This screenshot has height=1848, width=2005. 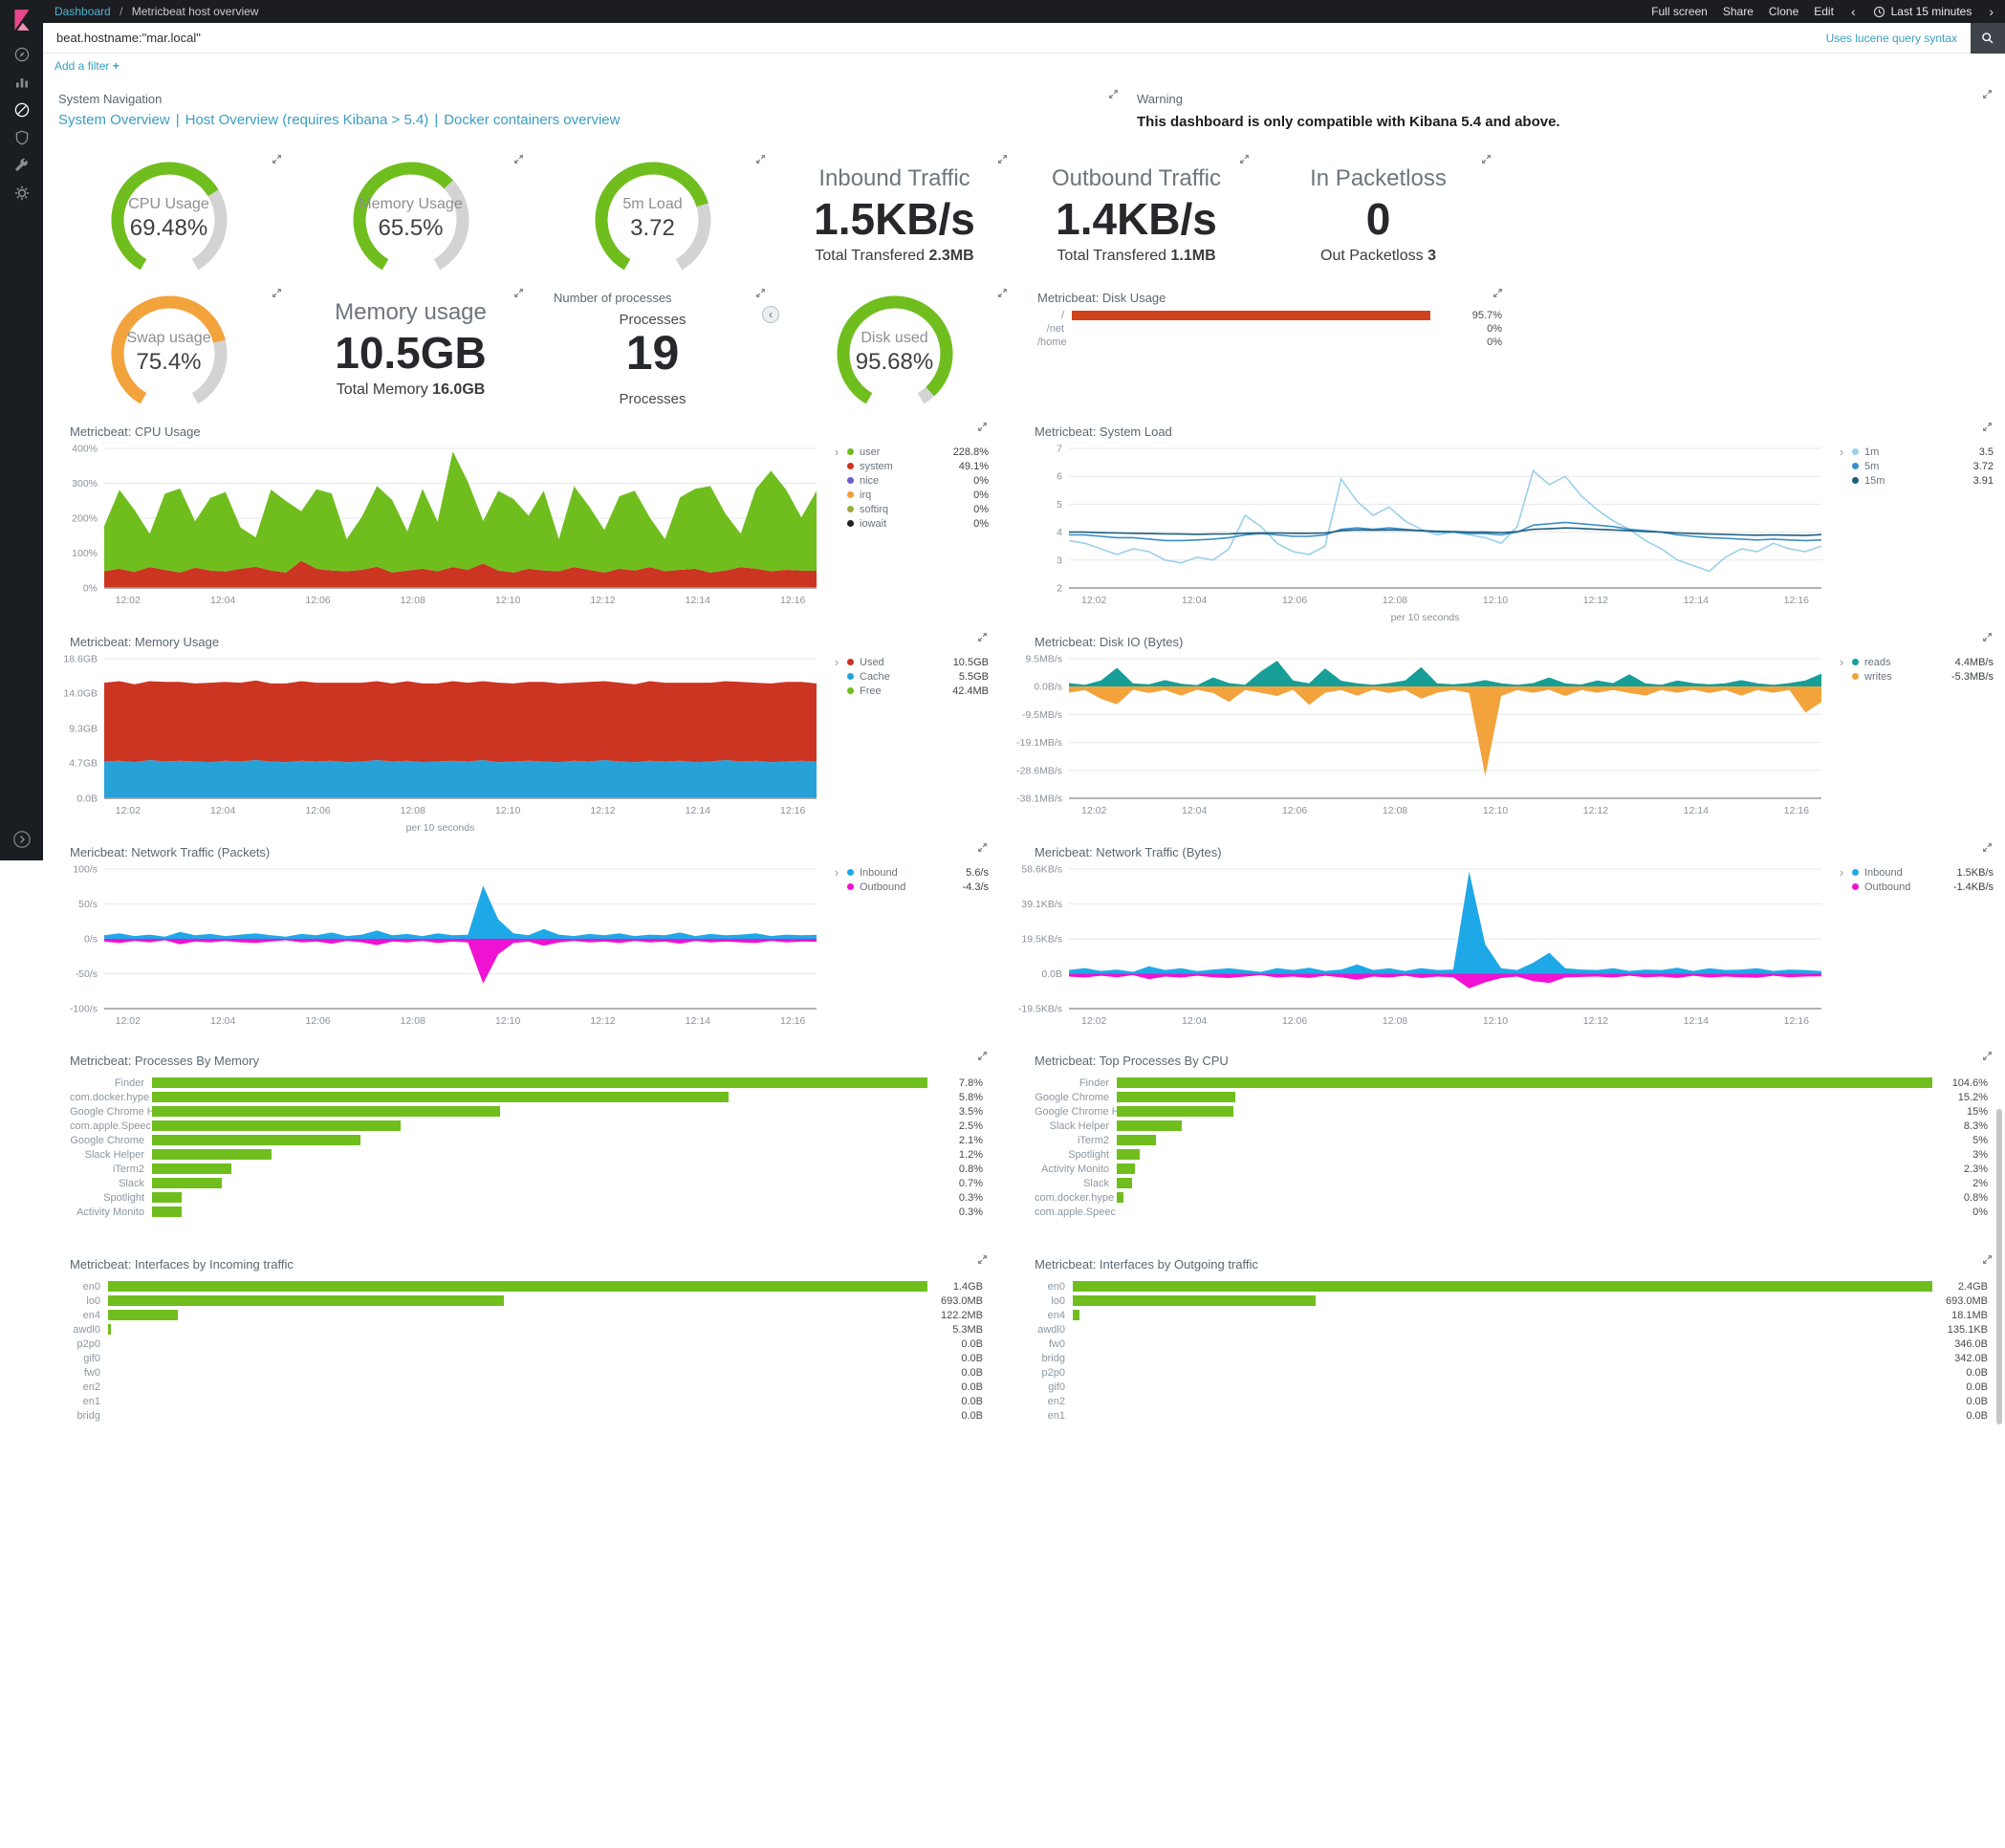 What do you see at coordinates (1853, 11) in the screenshot?
I see `time-prev-button: ‹` at bounding box center [1853, 11].